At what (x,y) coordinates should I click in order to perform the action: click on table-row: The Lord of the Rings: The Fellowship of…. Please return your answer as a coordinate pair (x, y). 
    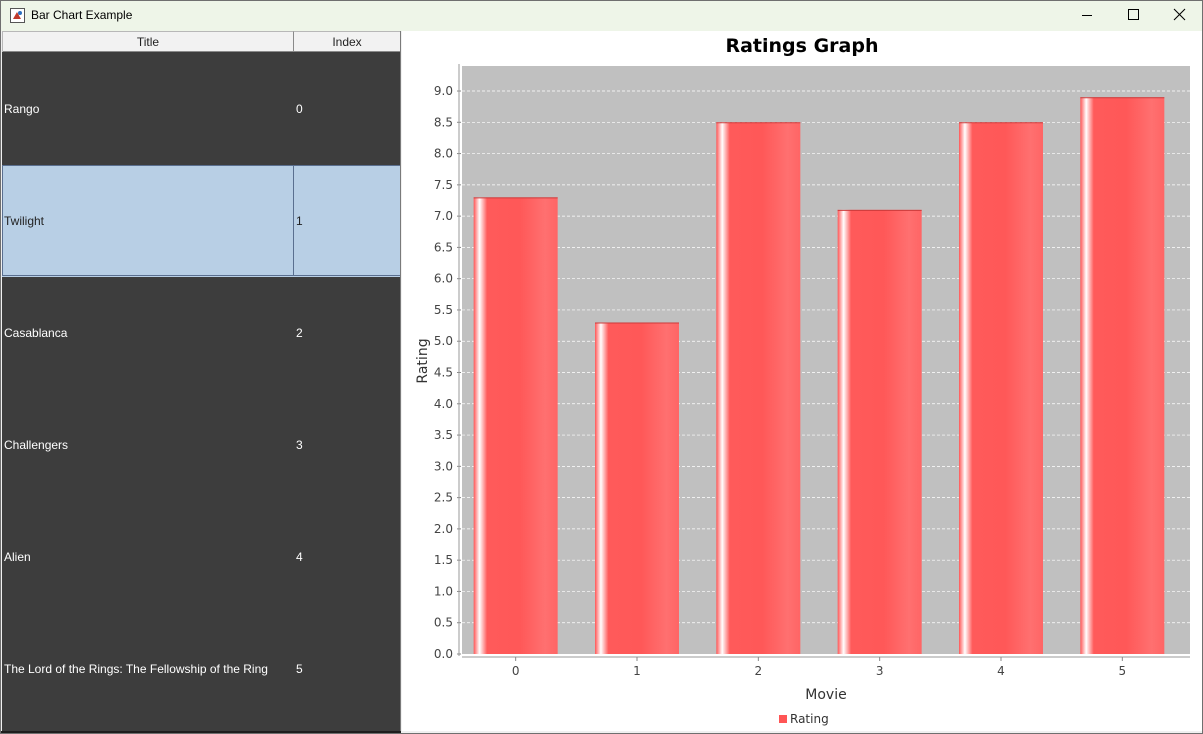
    Looking at the image, I should click on (201, 669).